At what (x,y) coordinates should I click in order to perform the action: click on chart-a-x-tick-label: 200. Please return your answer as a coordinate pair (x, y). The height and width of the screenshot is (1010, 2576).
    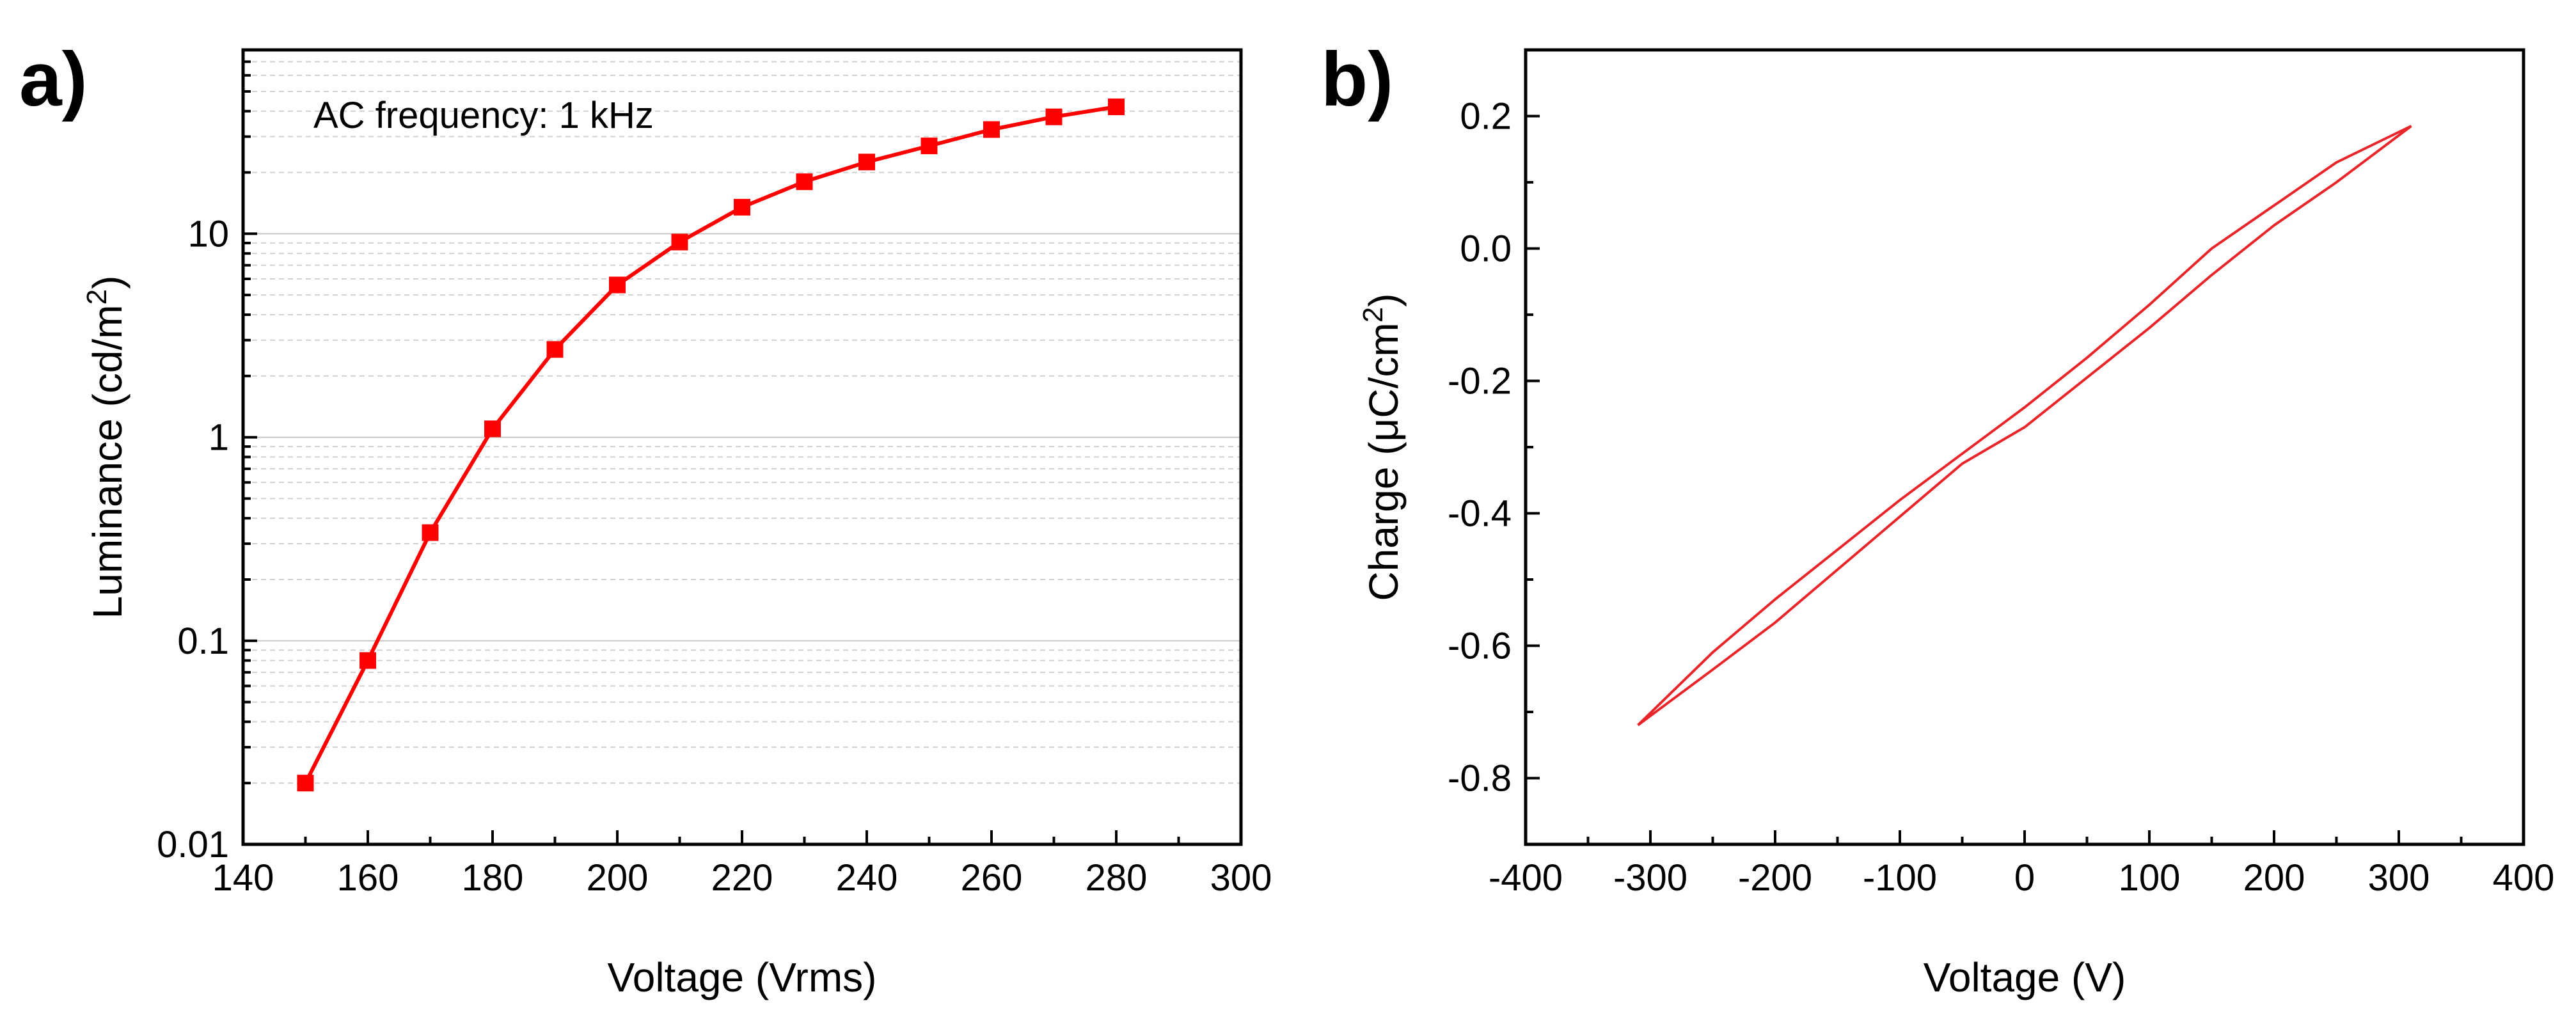
    Looking at the image, I should click on (618, 878).